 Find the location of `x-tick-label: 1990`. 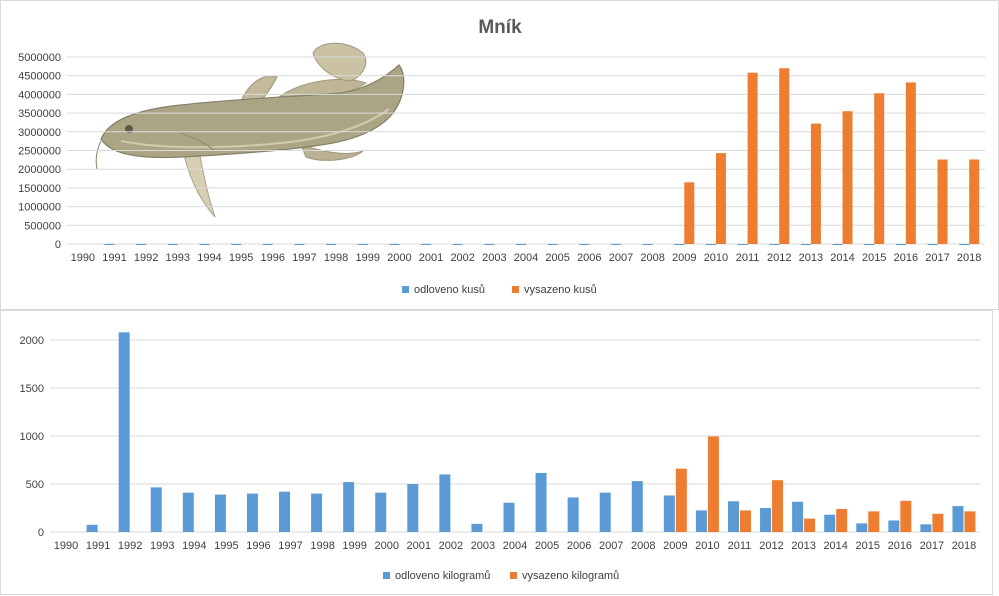

x-tick-label: 1990 is located at coordinates (83, 258).